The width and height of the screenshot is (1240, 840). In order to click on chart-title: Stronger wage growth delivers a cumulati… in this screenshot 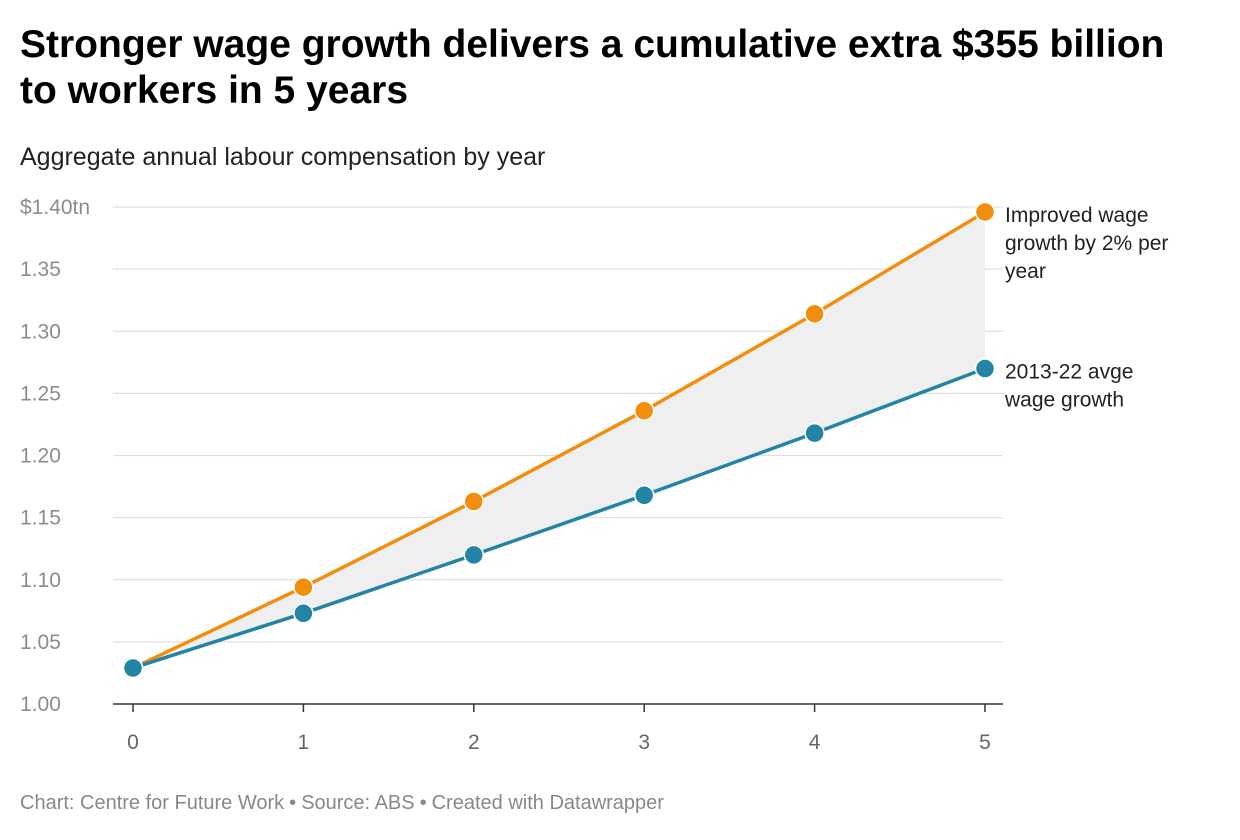, I will do `click(592, 67)`.